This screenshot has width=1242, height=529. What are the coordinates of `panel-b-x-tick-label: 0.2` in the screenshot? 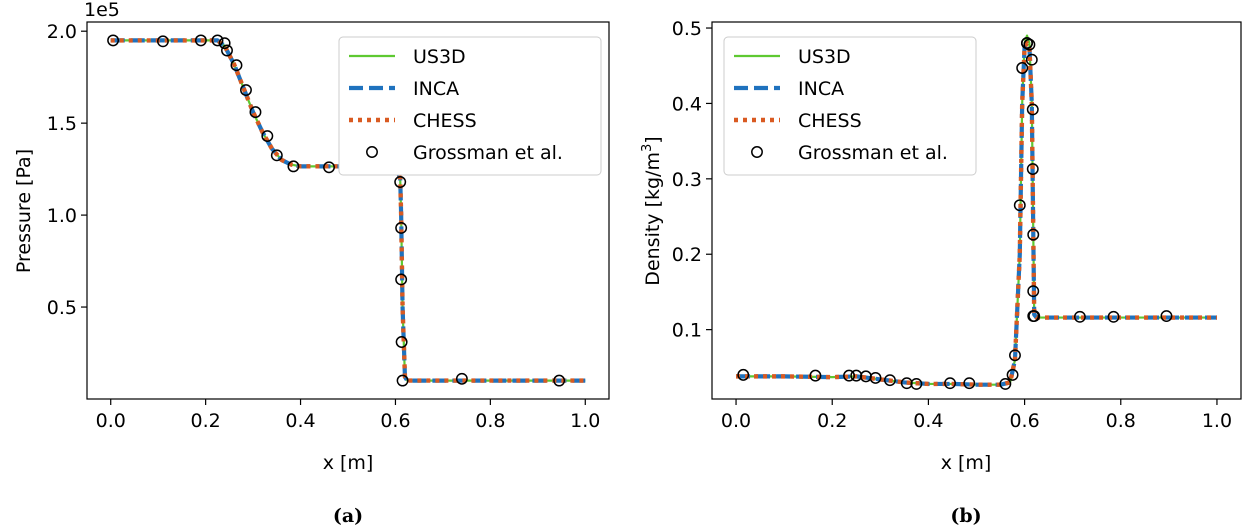 It's located at (832, 421).